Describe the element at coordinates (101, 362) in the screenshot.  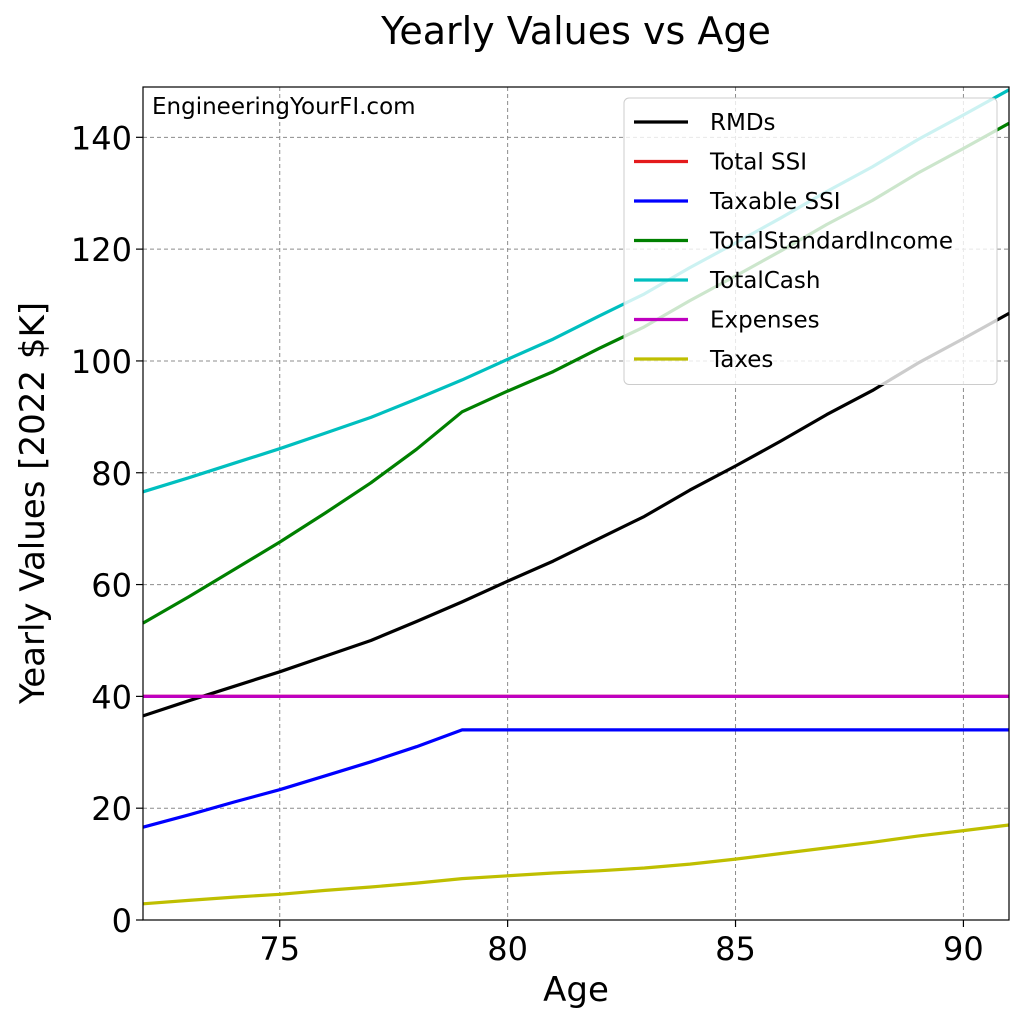
I see `y-tick-label: 100` at that location.